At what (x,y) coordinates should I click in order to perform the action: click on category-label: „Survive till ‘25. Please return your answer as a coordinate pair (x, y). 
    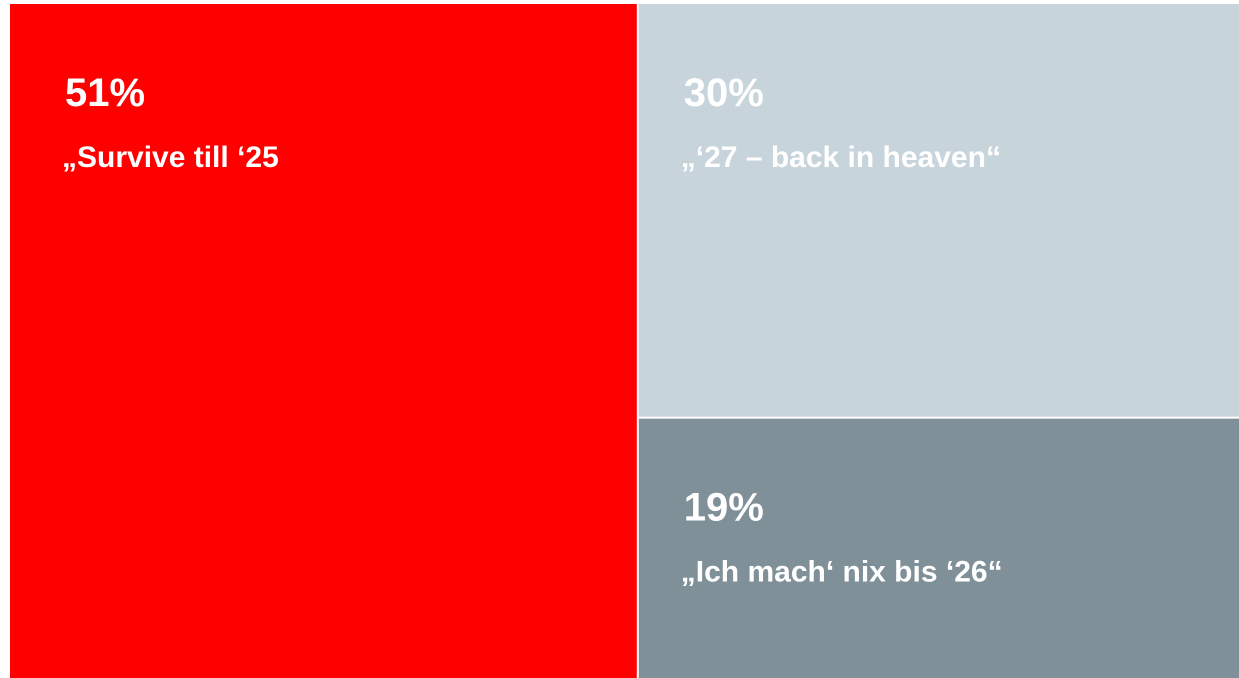
    Looking at the image, I should click on (170, 157).